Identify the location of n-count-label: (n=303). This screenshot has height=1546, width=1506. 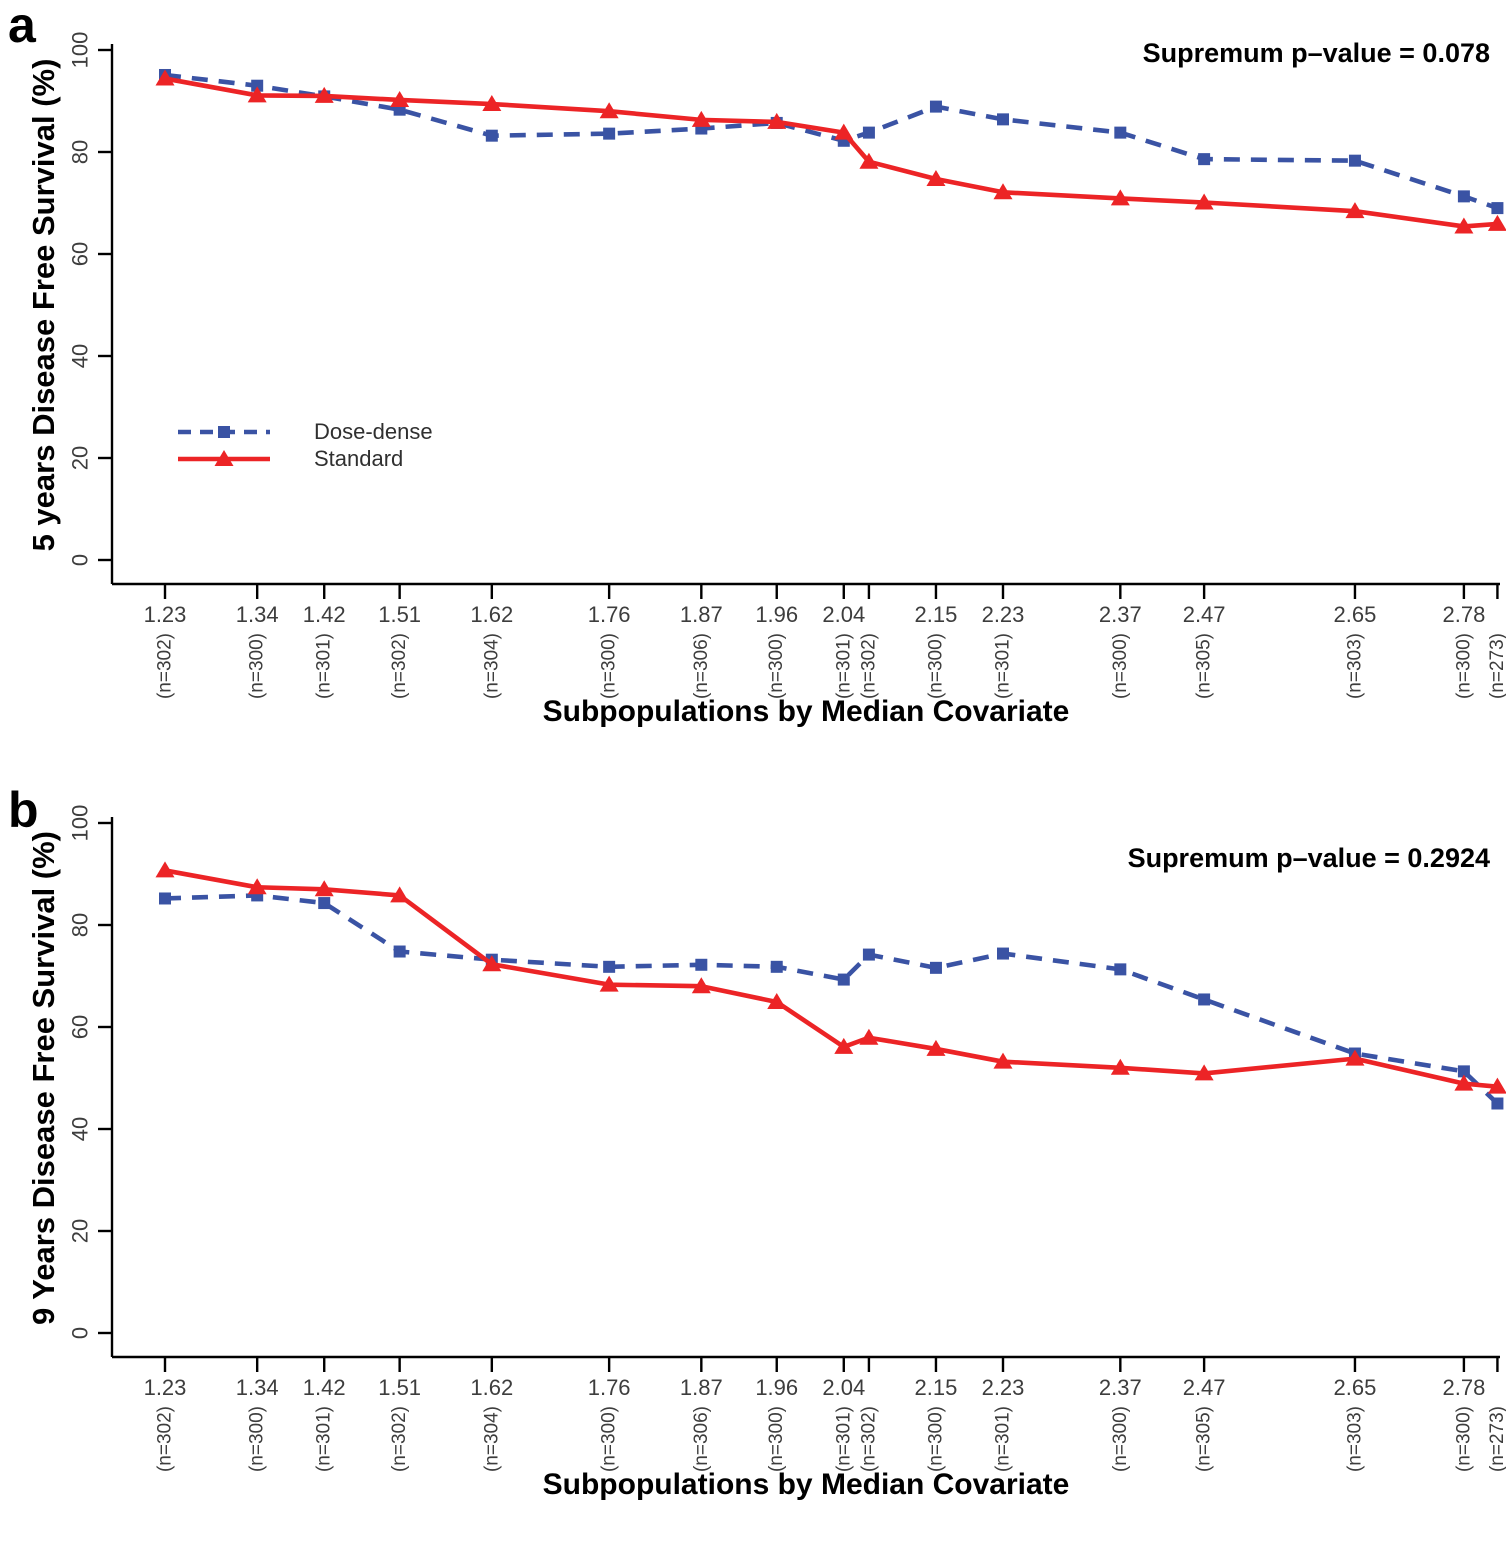
(1354, 1439).